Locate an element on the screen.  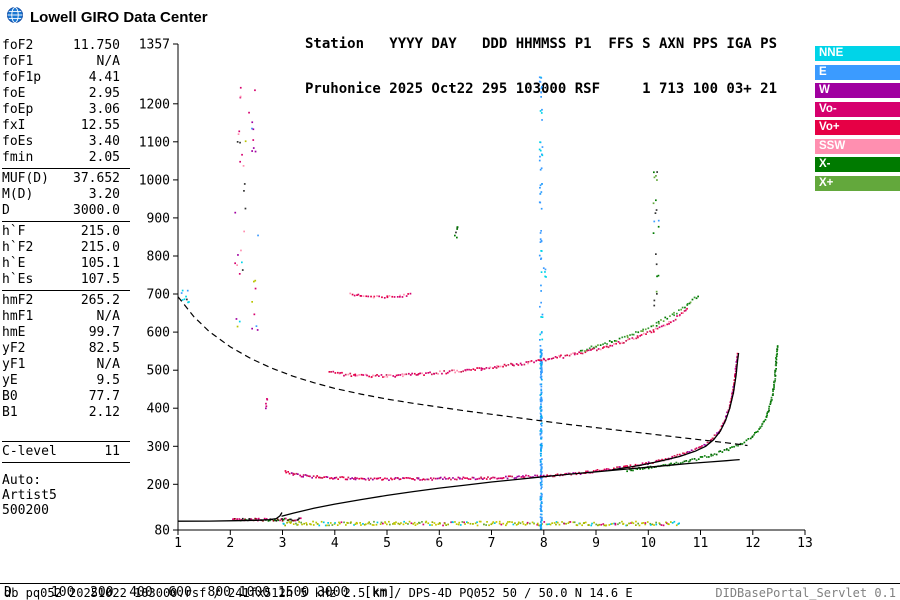
param-row-fxi: fxI 12.55 is located at coordinates (66, 126).